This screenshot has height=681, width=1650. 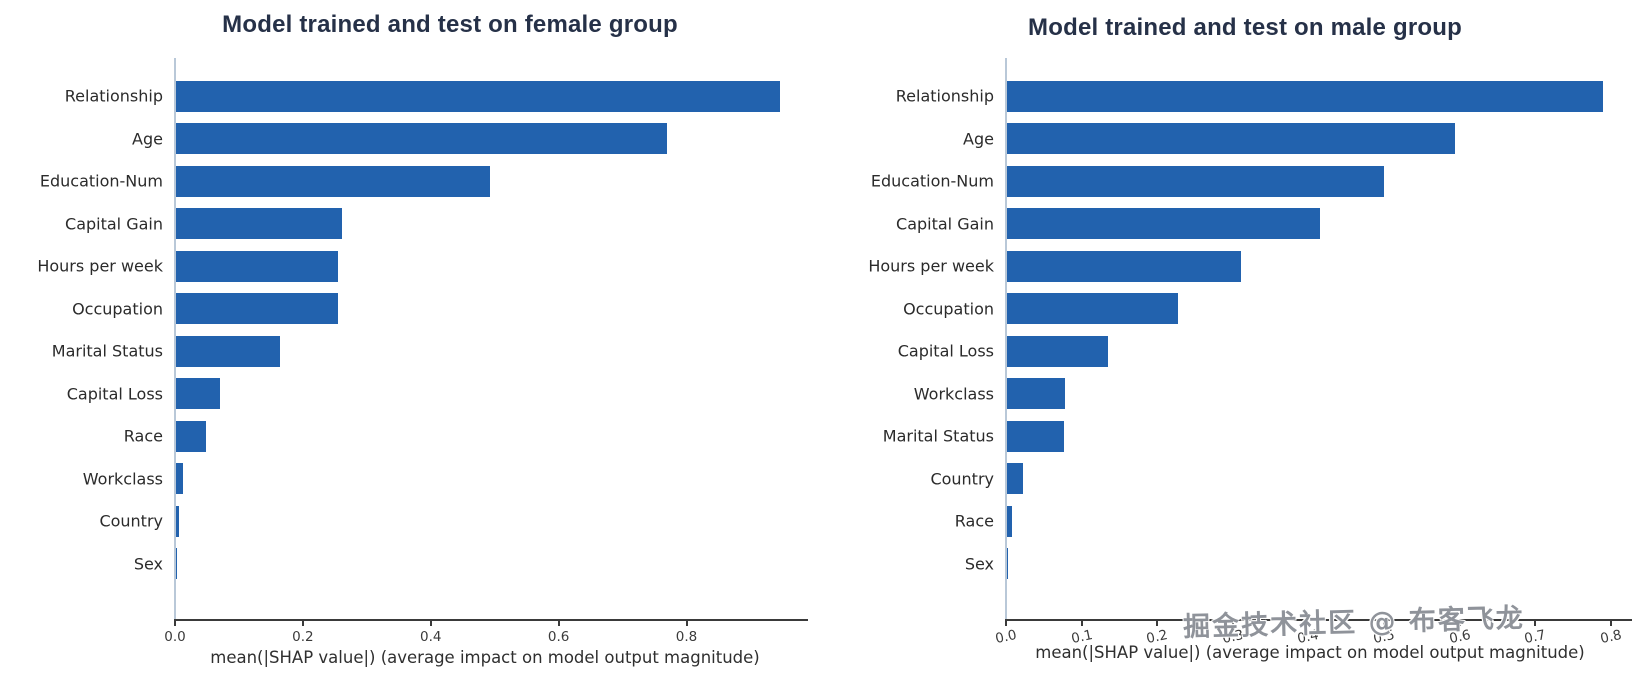 What do you see at coordinates (303, 637) in the screenshot?
I see `x-tick-label: 0.2` at bounding box center [303, 637].